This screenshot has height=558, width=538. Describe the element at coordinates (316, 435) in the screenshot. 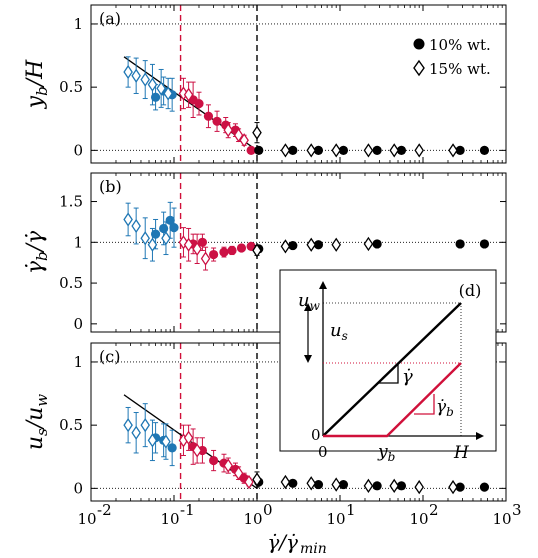

I see `inset-origin-y-label: 0` at that location.